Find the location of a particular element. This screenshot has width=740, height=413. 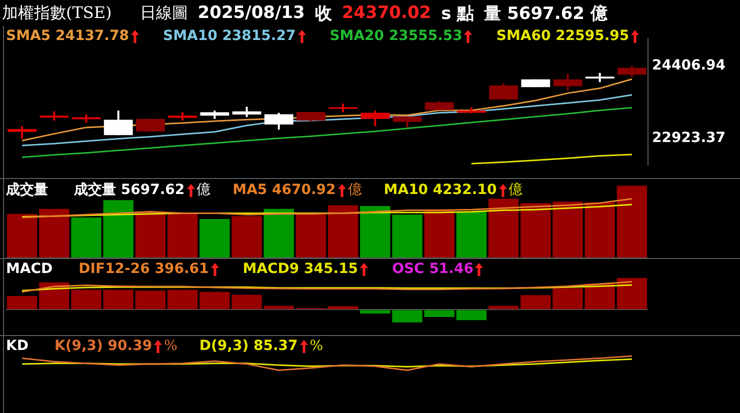

series-label: DIF12-26 396.61 is located at coordinates (143, 269).